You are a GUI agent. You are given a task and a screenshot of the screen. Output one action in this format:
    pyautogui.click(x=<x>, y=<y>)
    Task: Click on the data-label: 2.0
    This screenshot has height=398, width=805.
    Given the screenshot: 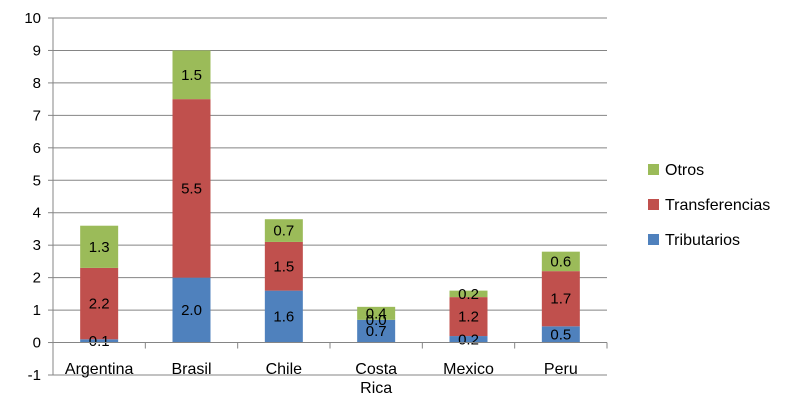 What is the action you would take?
    pyautogui.click(x=191, y=310)
    